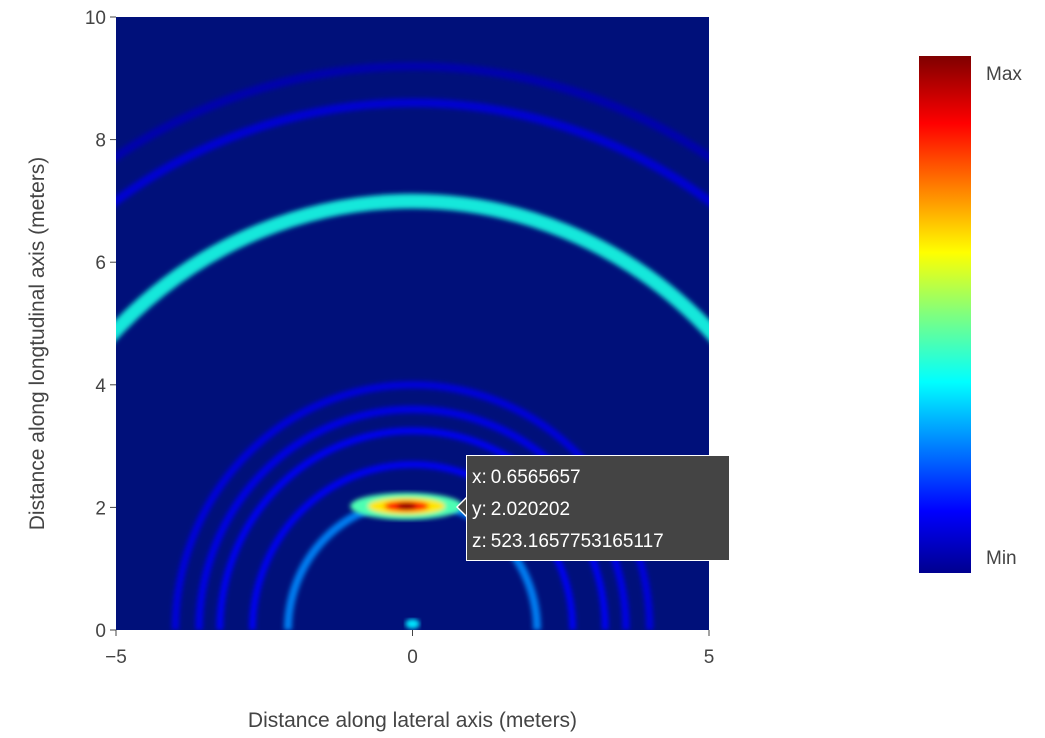 The image size is (1045, 738). What do you see at coordinates (100, 386) in the screenshot?
I see `y-tick-label: 4` at bounding box center [100, 386].